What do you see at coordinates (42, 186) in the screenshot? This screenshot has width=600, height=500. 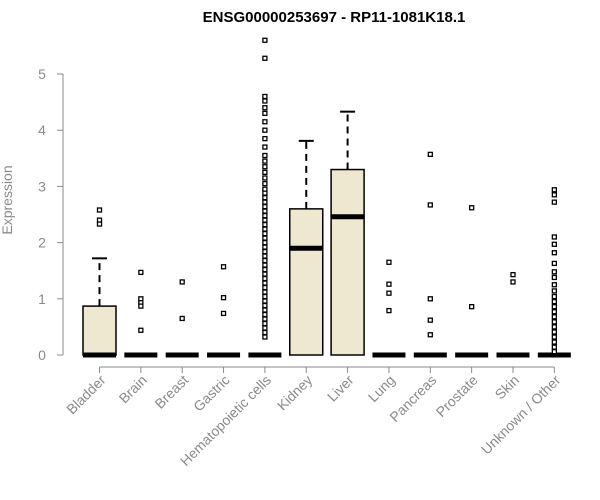 I see `y-tick-label: 3` at bounding box center [42, 186].